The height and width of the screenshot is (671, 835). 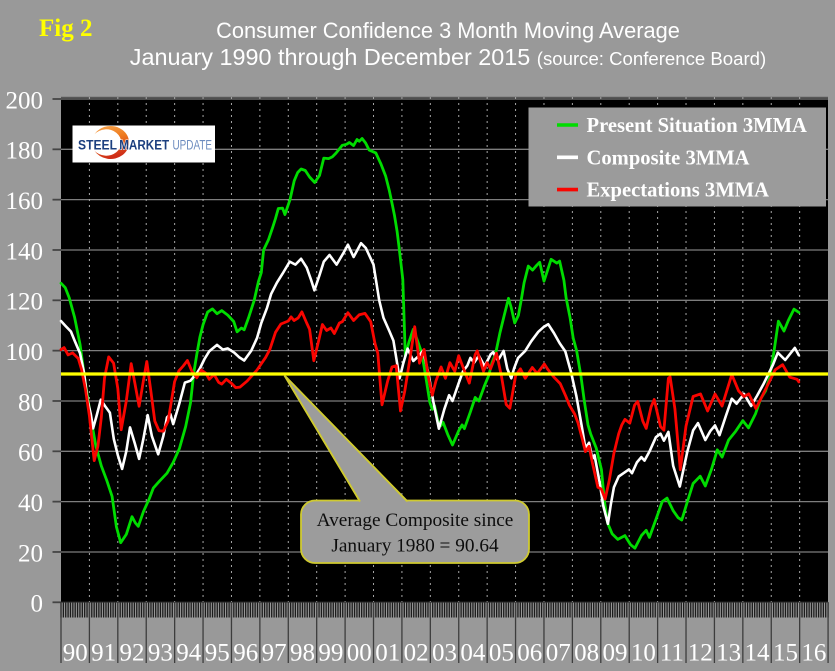 I want to click on svg-text: 80, so click(x=30, y=402).